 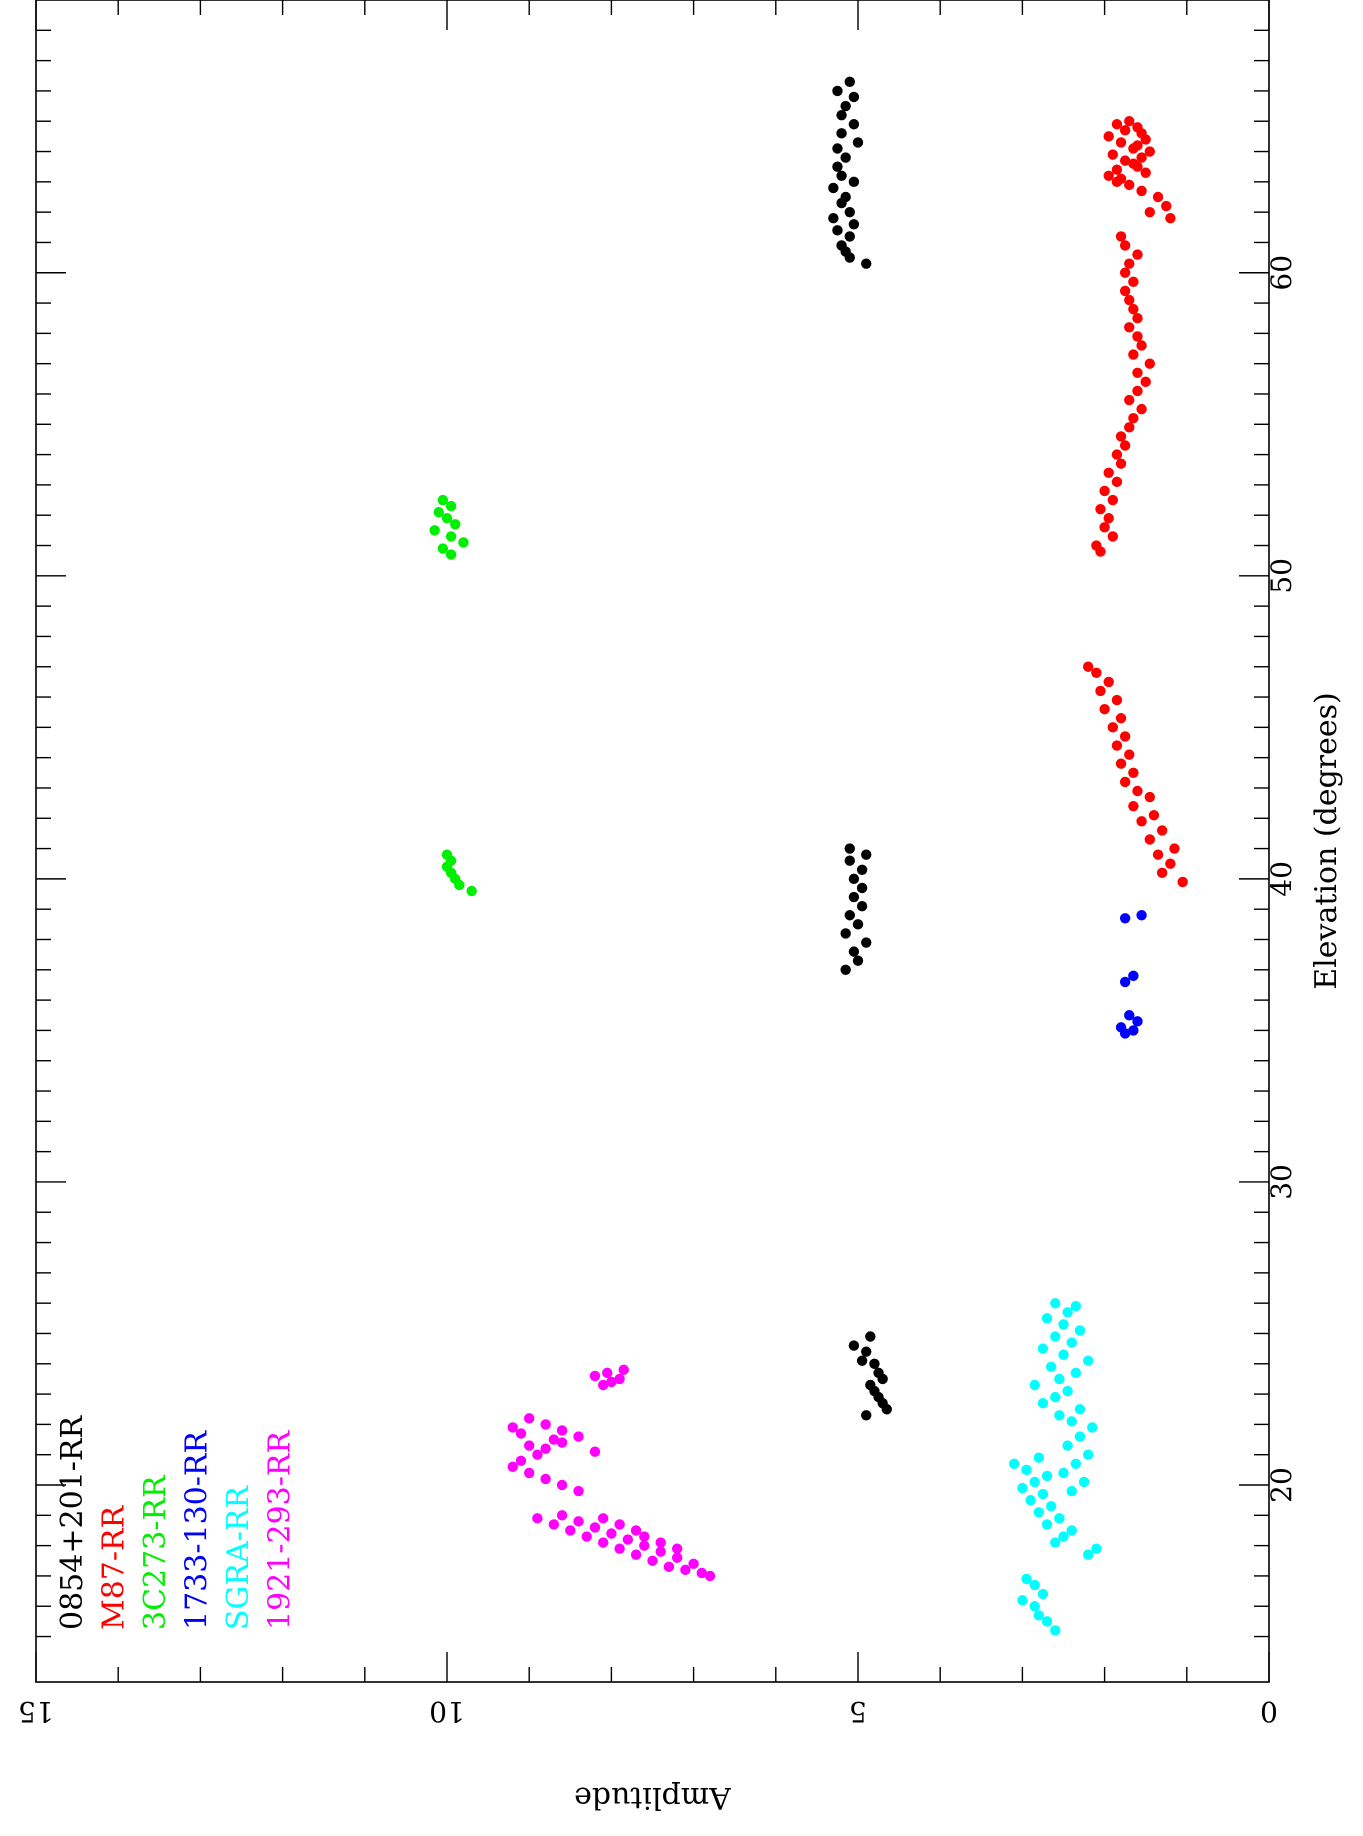 What do you see at coordinates (453, 695) in the screenshot?
I see `series-3C273-RR` at bounding box center [453, 695].